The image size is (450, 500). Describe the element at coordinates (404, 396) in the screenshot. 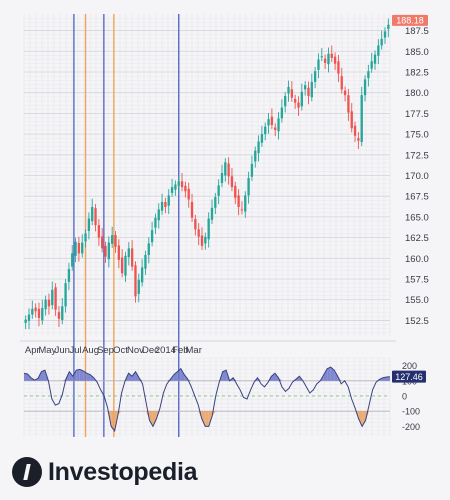

I see `cci-y-tick-label: 0` at that location.